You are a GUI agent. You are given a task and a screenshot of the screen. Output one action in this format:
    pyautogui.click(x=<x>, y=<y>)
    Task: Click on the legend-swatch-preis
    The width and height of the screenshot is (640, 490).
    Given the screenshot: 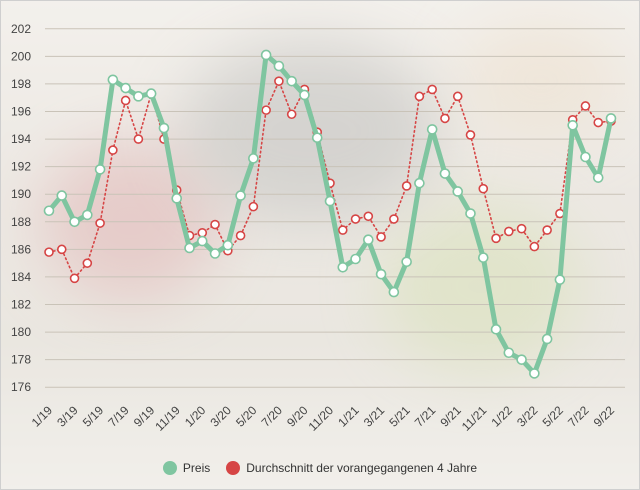 What is the action you would take?
    pyautogui.click(x=169, y=468)
    